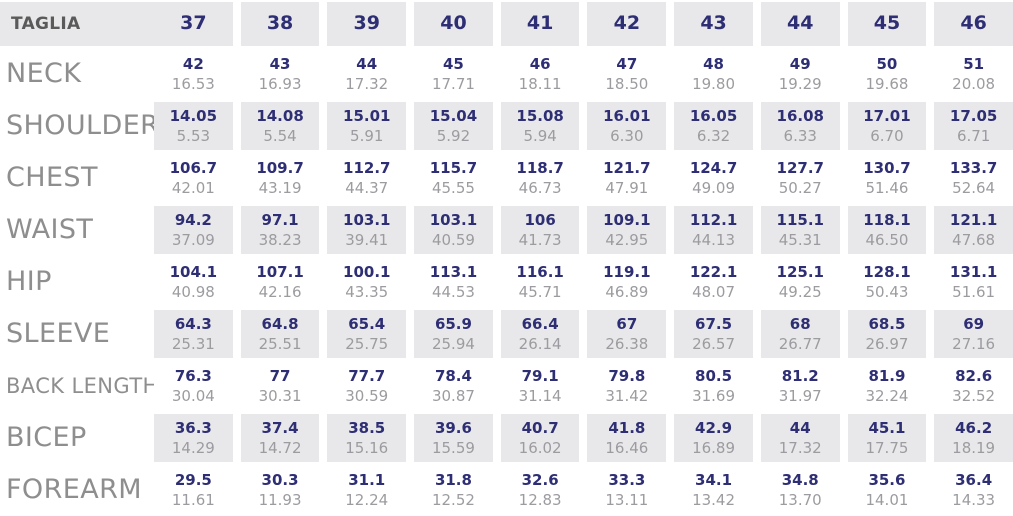 The image size is (1013, 516). I want to click on value-inches: 11.61, so click(193, 500).